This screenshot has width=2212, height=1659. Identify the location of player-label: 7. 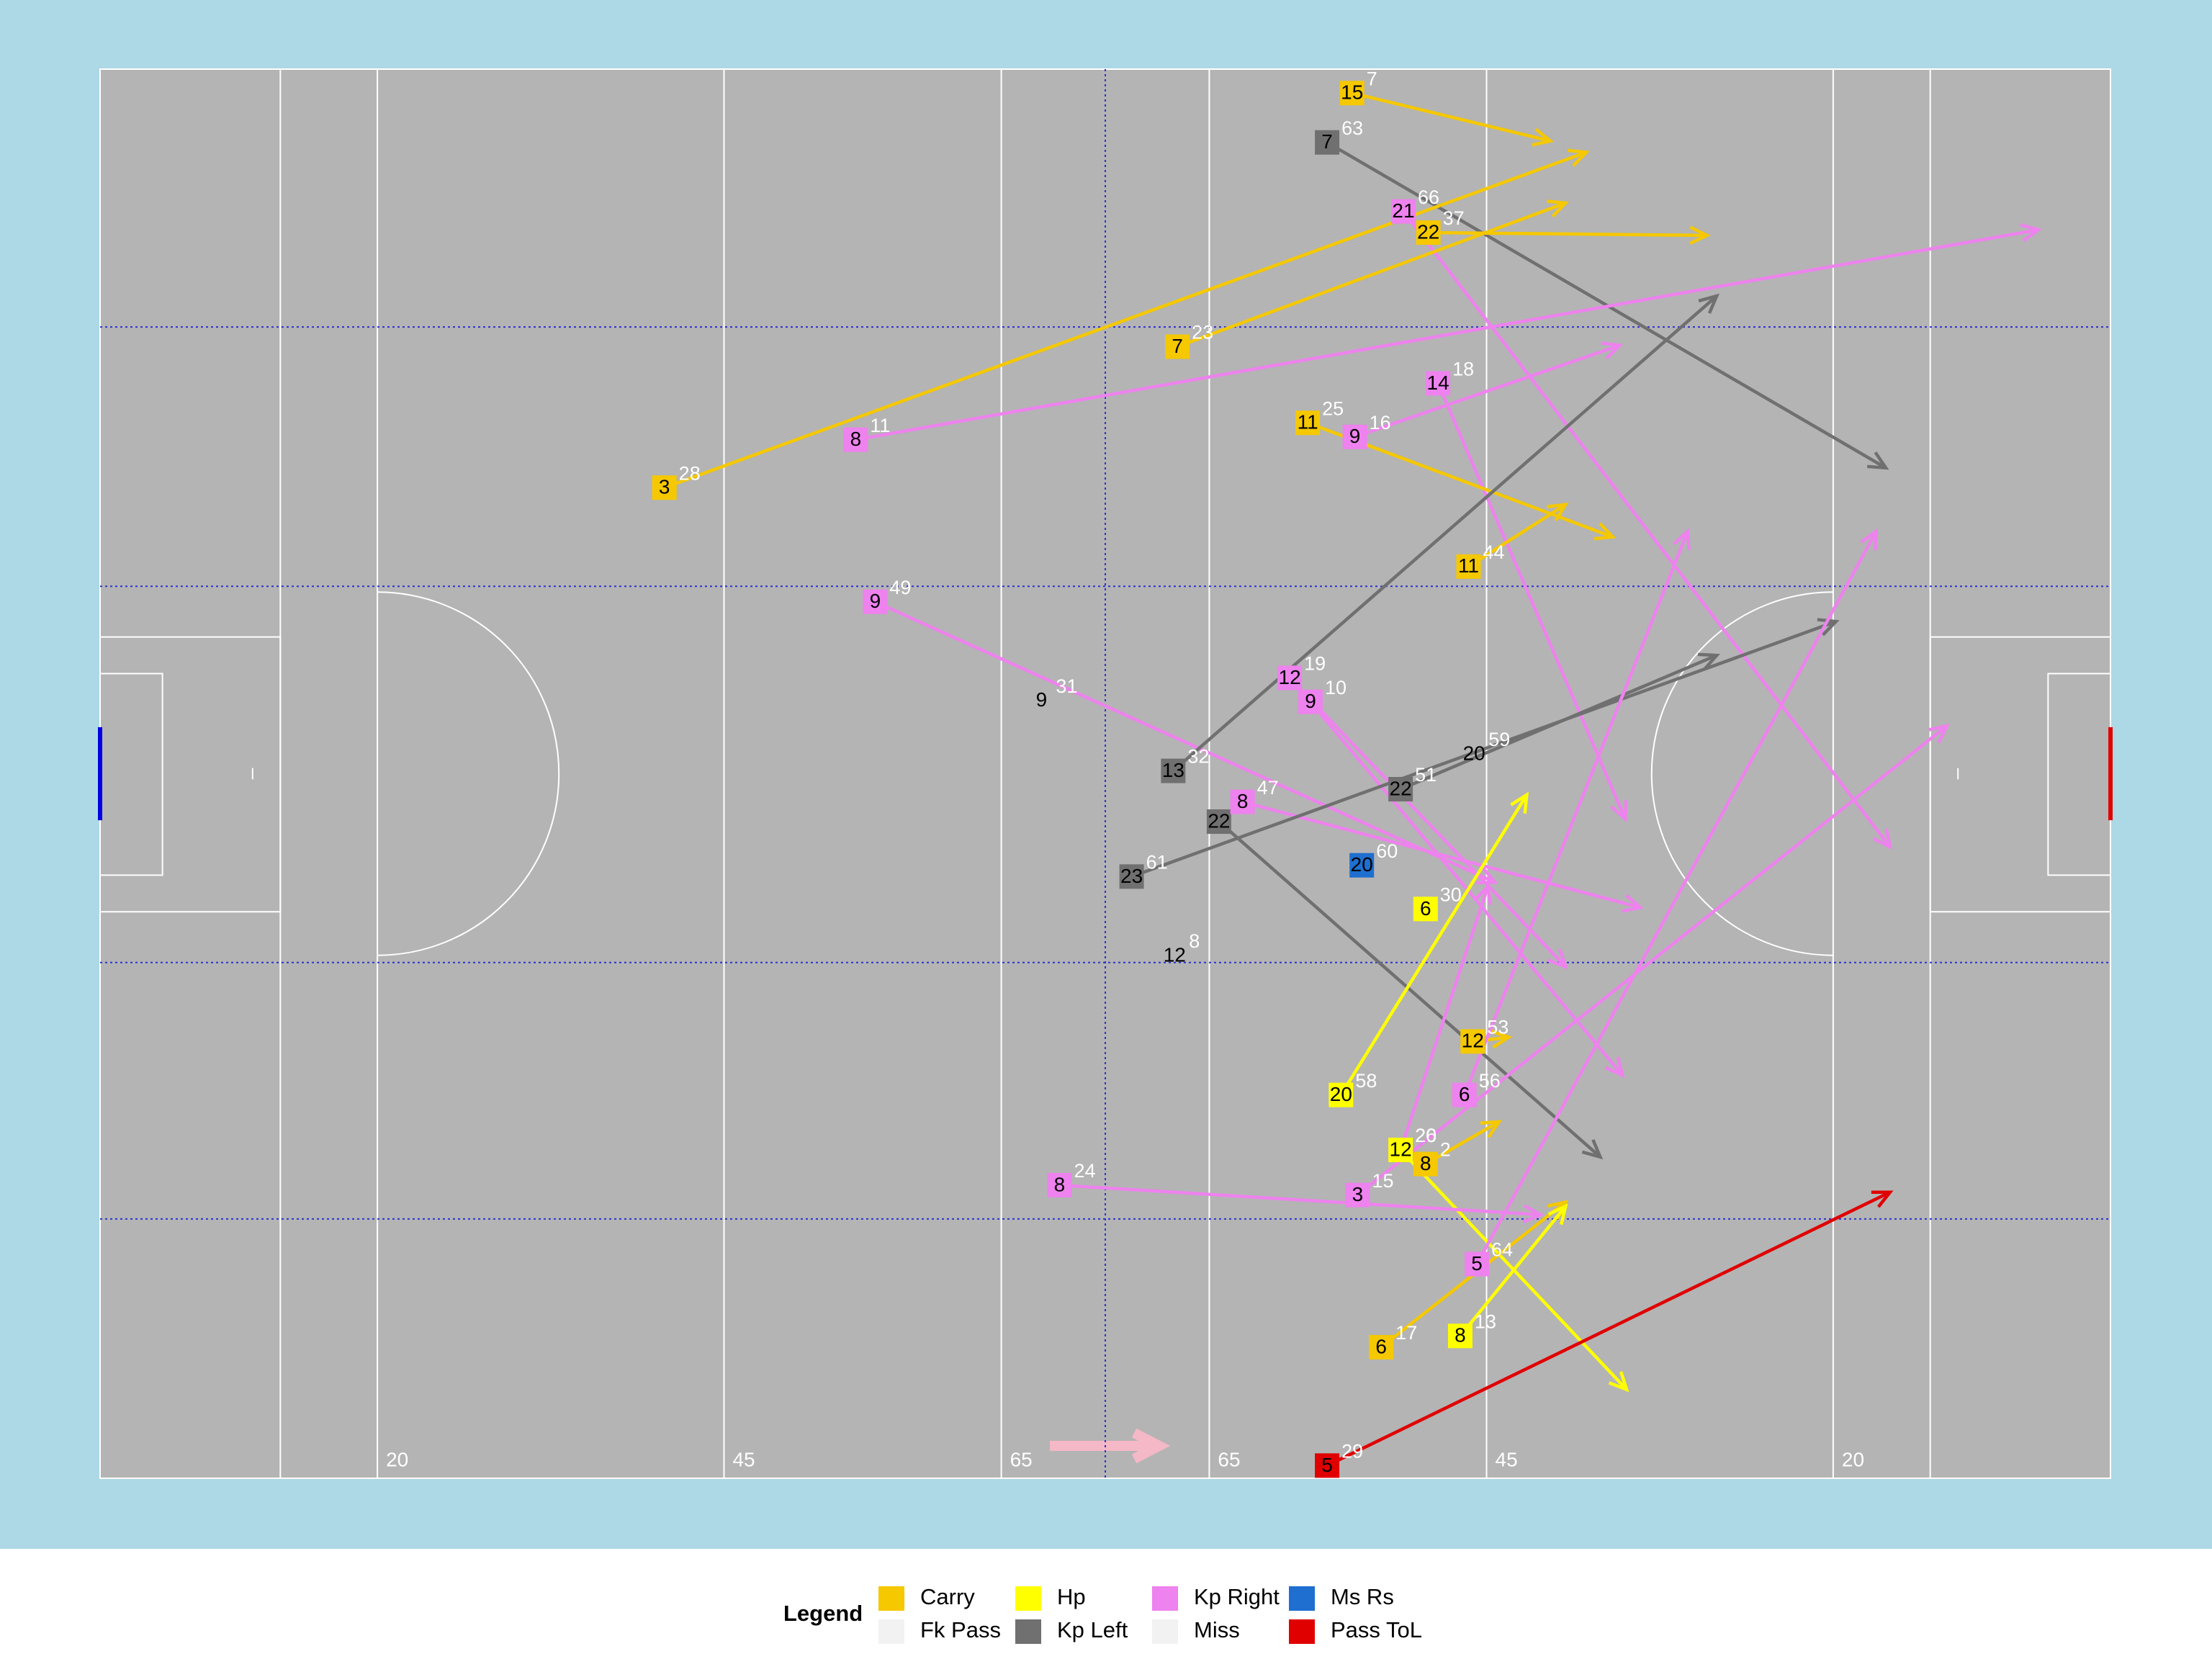
(1327, 141).